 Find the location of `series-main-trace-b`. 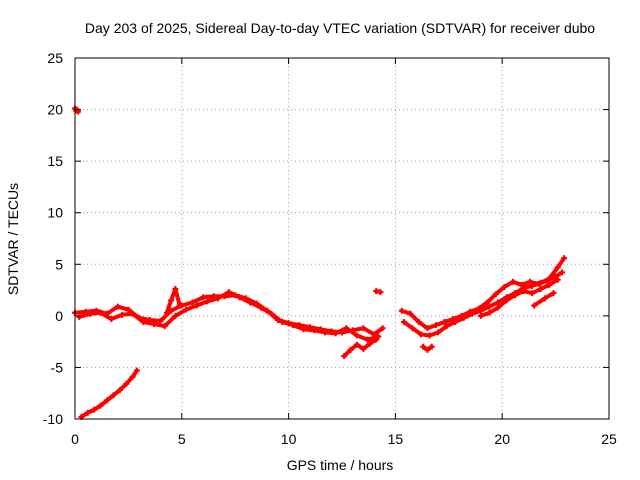

series-main-trace-b is located at coordinates (229, 316).